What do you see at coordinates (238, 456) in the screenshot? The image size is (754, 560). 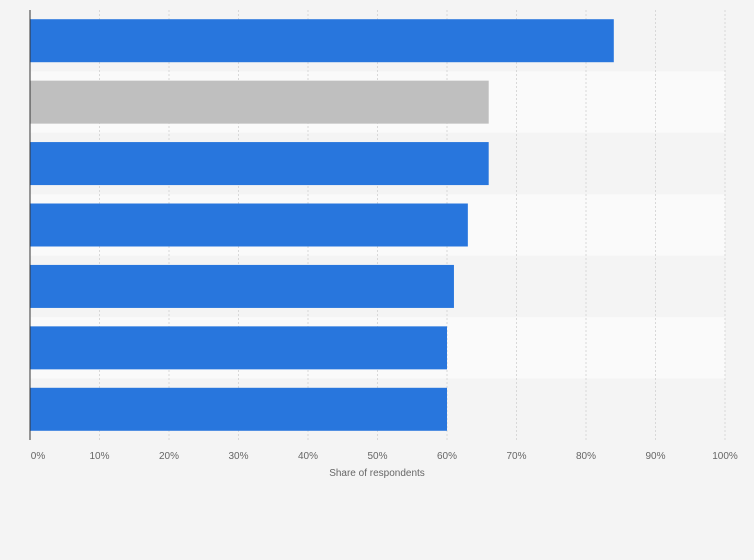 I see `x-tick-label: 30%` at bounding box center [238, 456].